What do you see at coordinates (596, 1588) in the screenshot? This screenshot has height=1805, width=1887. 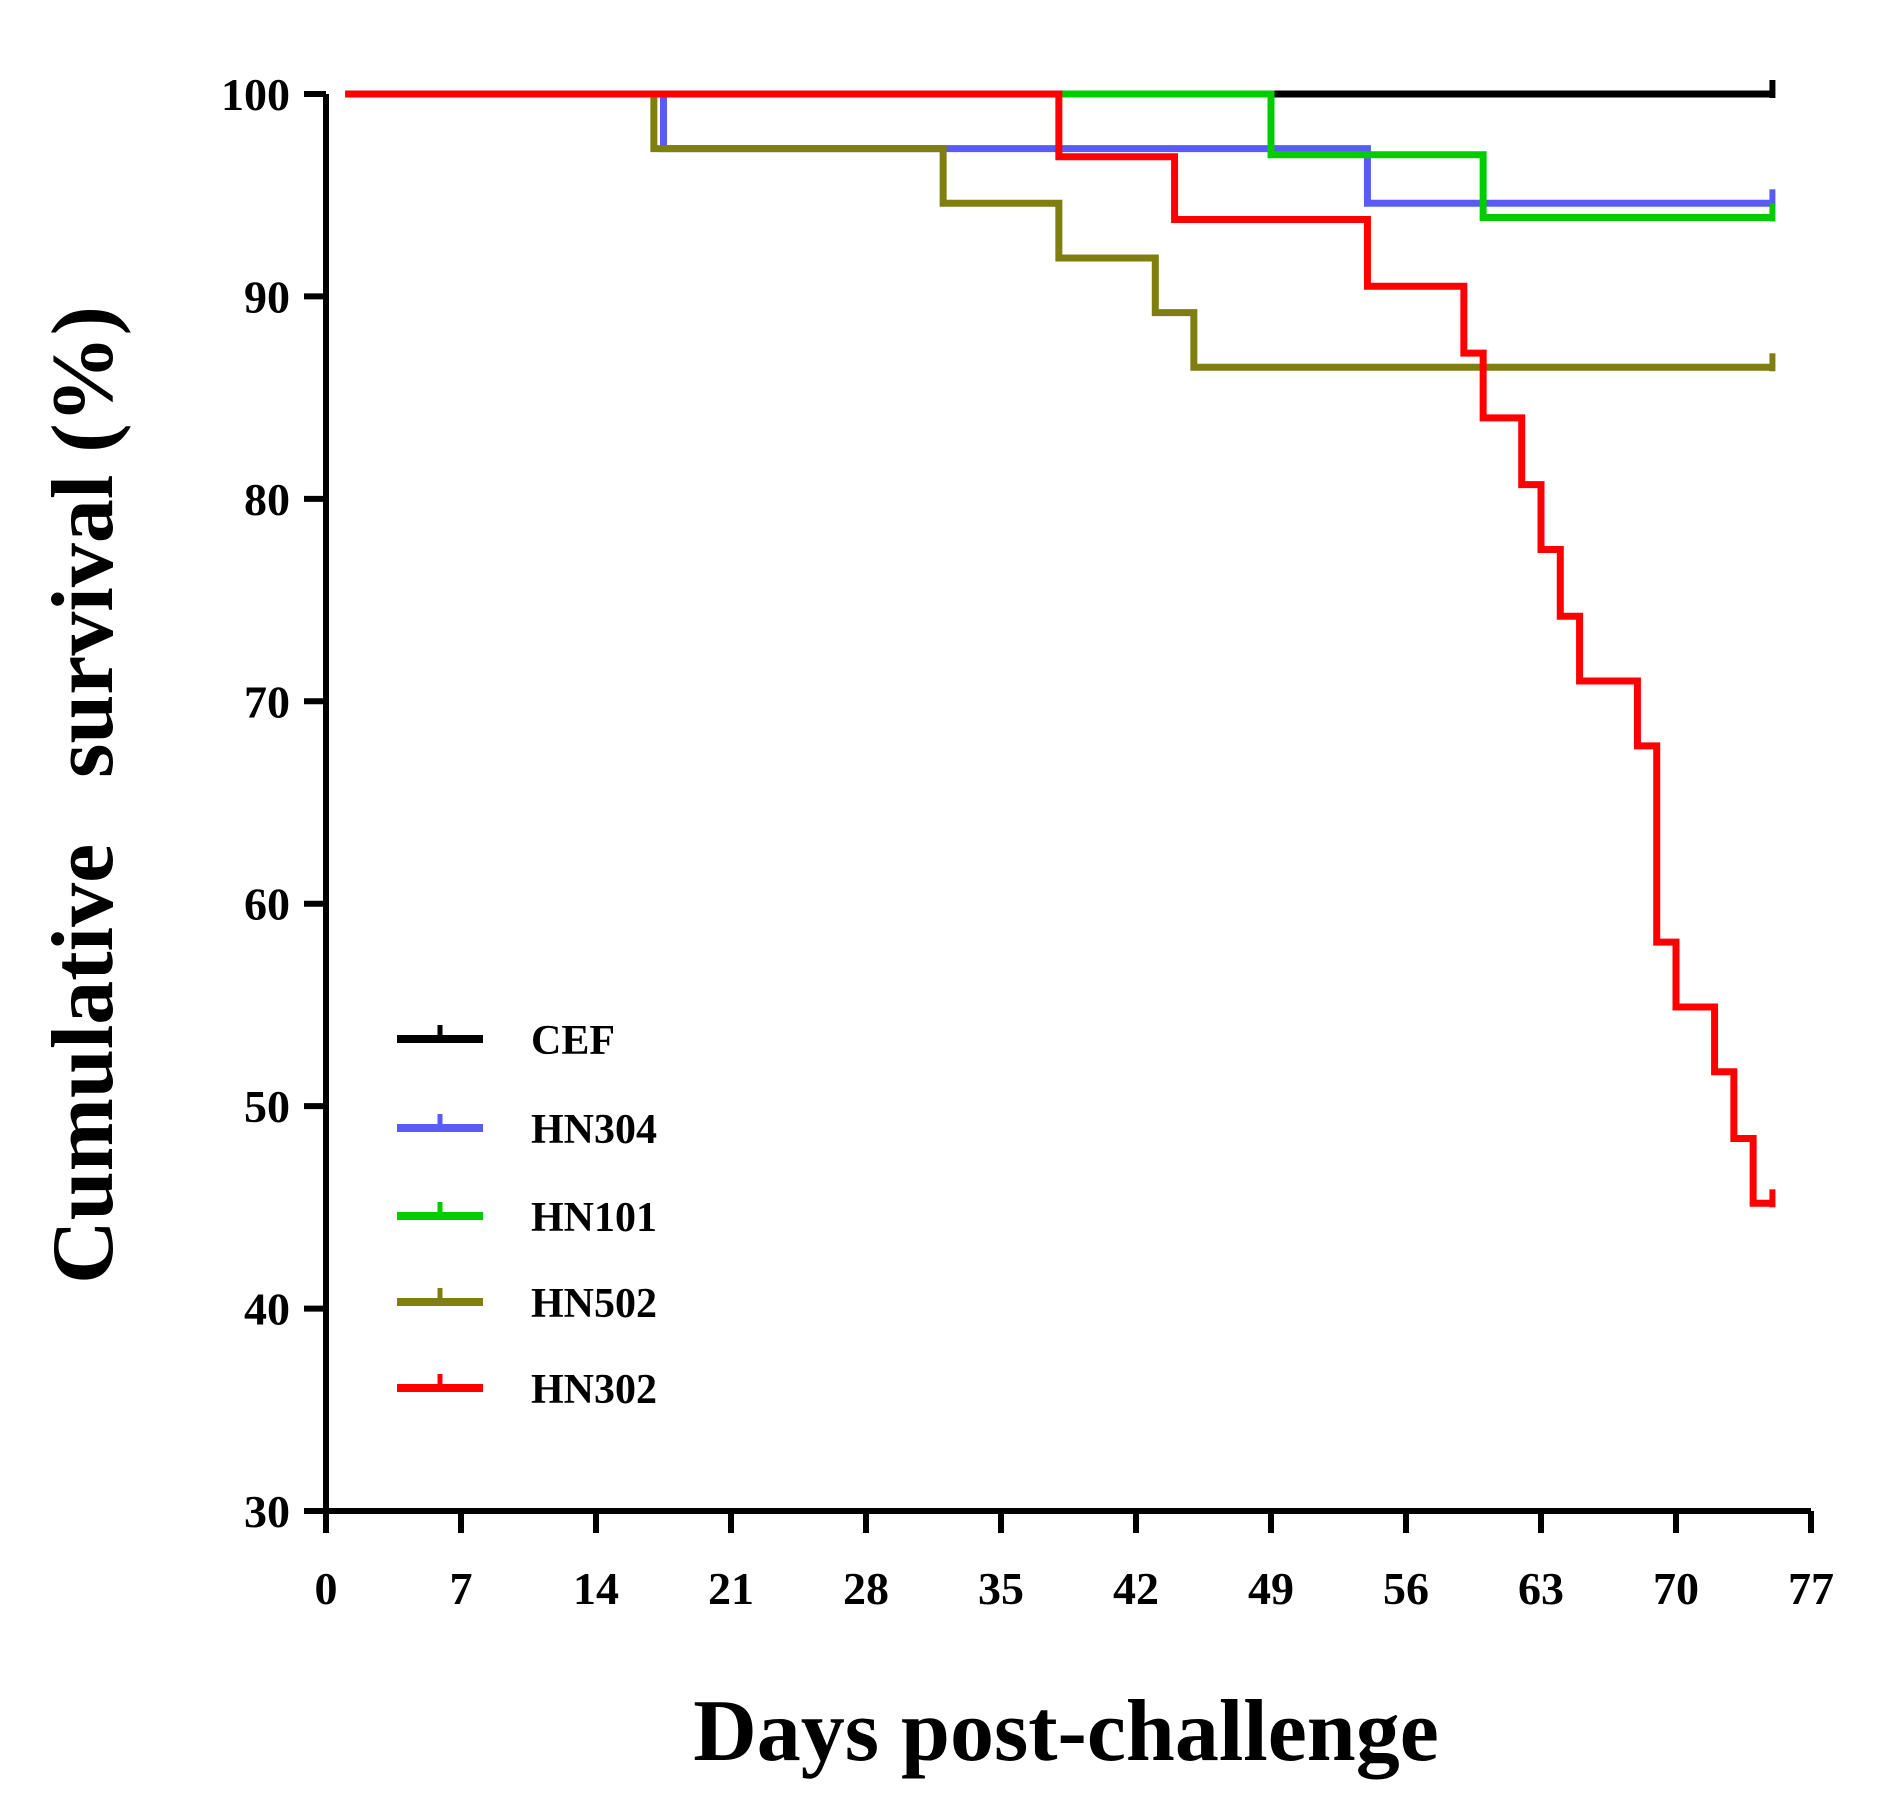 I see `x-tick-label: 14` at bounding box center [596, 1588].